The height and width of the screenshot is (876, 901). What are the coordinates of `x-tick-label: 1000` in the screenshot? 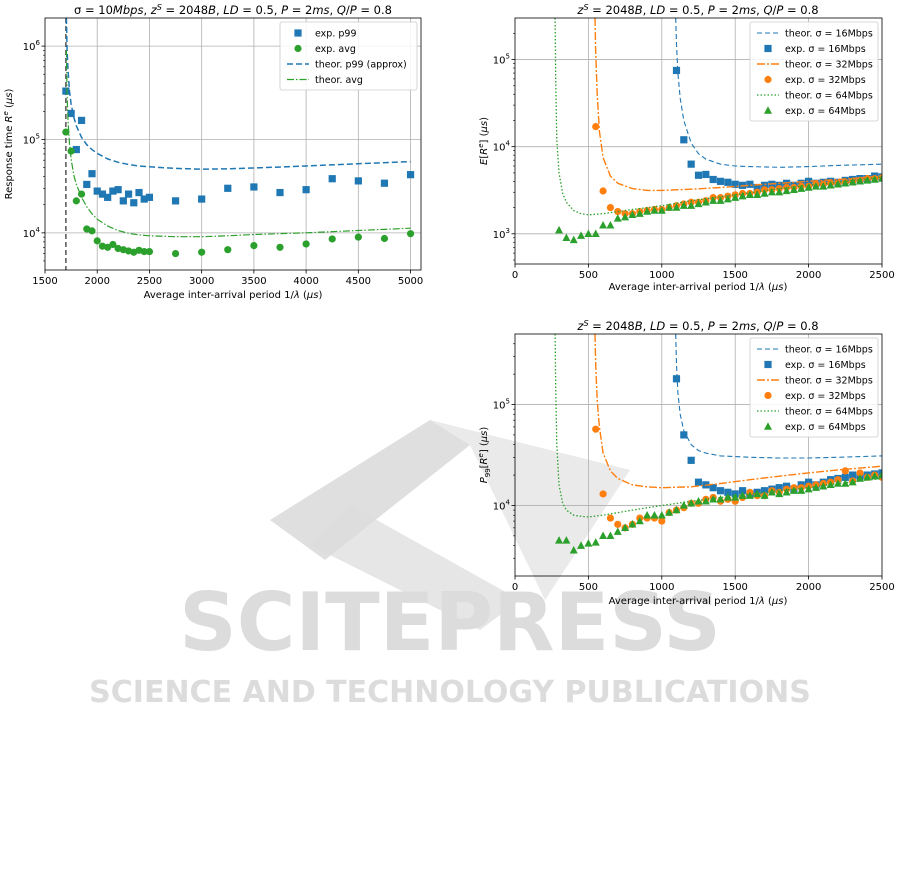 It's located at (661, 275).